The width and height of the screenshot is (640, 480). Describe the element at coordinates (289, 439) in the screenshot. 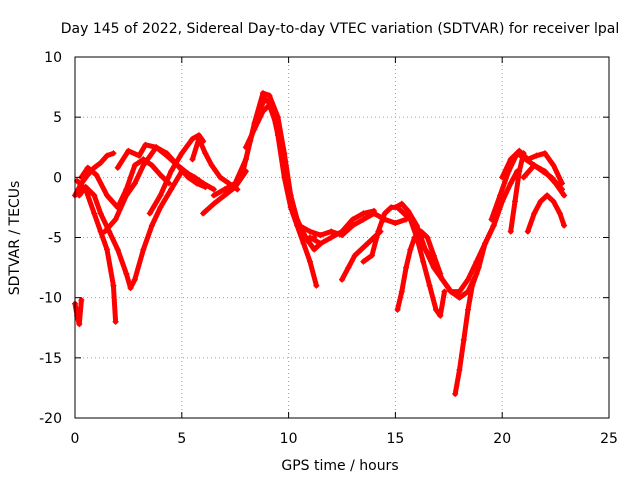

I see `x-tick-label: 10` at that location.